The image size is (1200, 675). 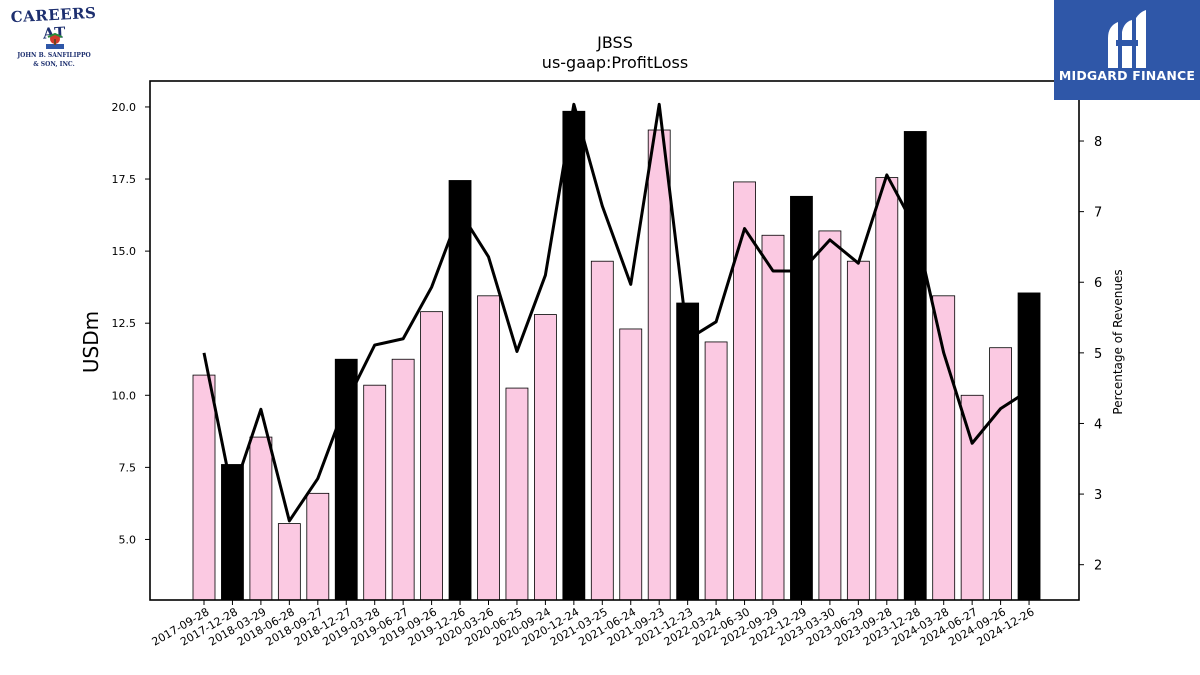 I want to click on y-tick-label: 17.5, so click(x=124, y=179).